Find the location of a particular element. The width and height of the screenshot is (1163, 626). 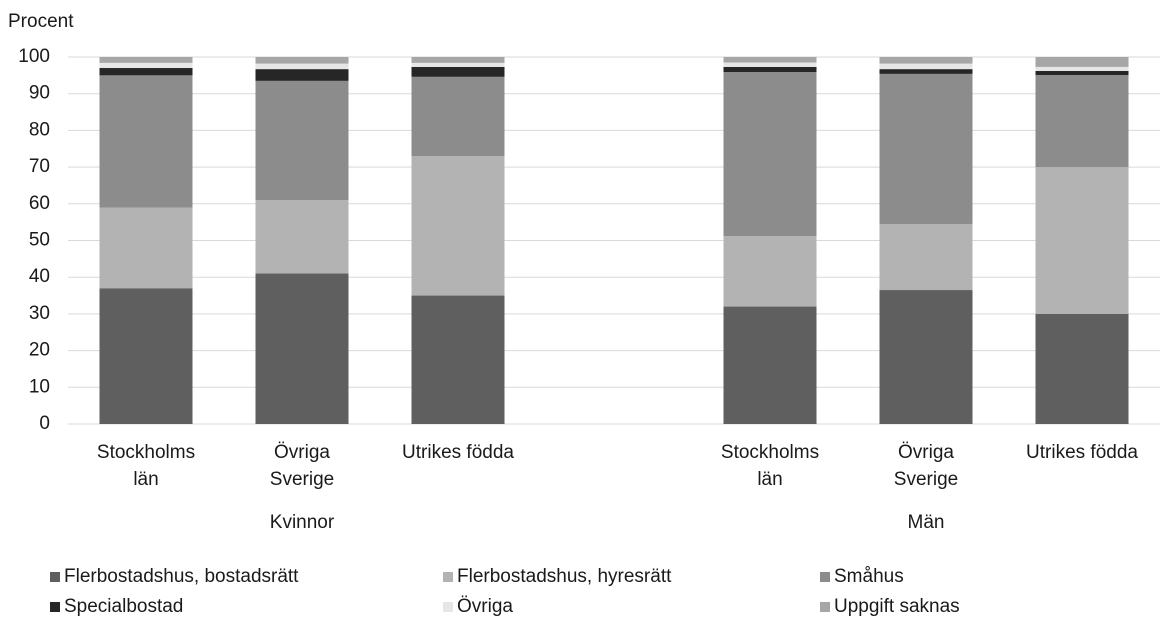

y-tick-label: 70 is located at coordinates (39, 166).